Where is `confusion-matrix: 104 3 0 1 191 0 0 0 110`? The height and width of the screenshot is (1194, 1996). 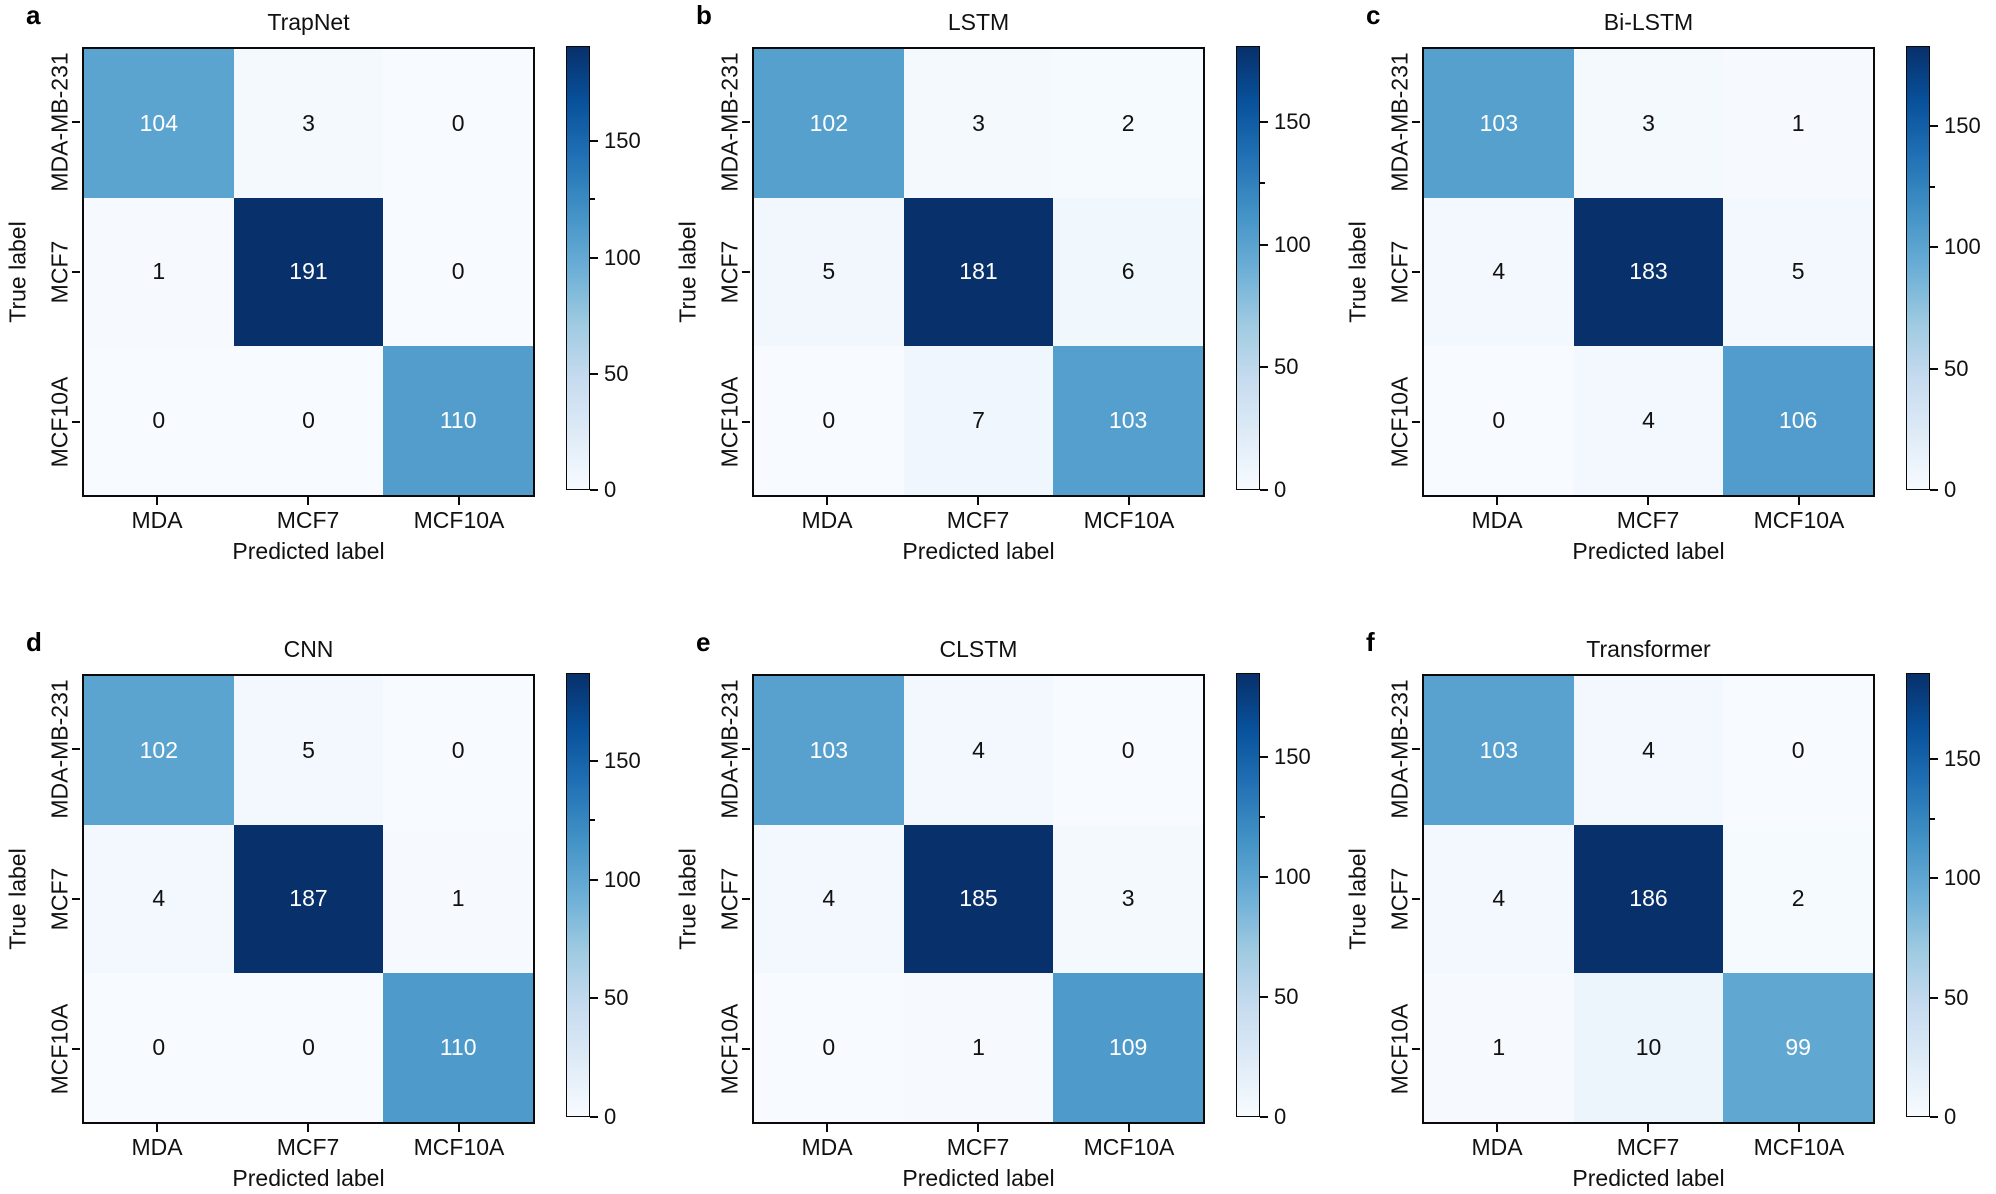
confusion-matrix: 104 3 0 1 191 0 0 0 110 is located at coordinates (308, 272).